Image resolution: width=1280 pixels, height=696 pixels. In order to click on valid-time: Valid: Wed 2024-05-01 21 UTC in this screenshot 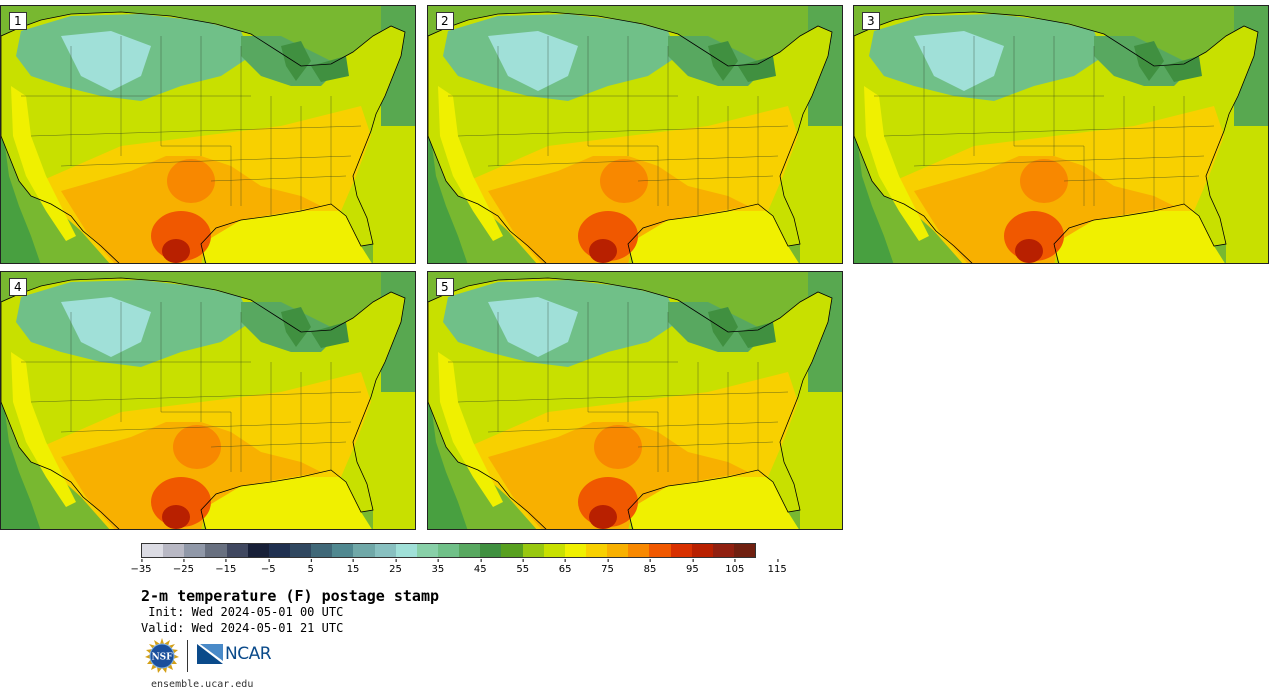, I will do `click(242, 628)`.